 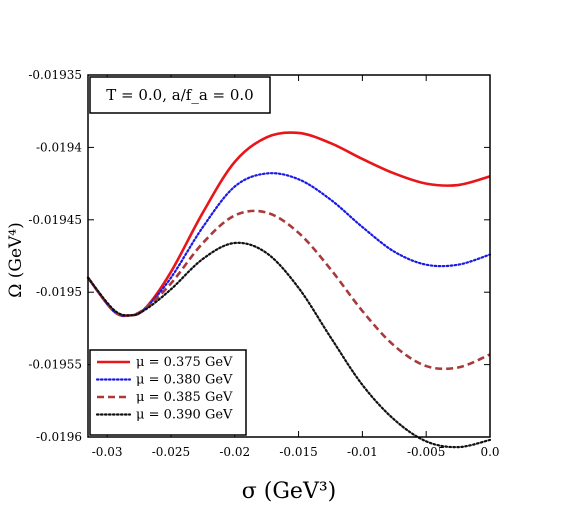 What do you see at coordinates (489, 452) in the screenshot?
I see `x-tick-label: 0.0` at bounding box center [489, 452].